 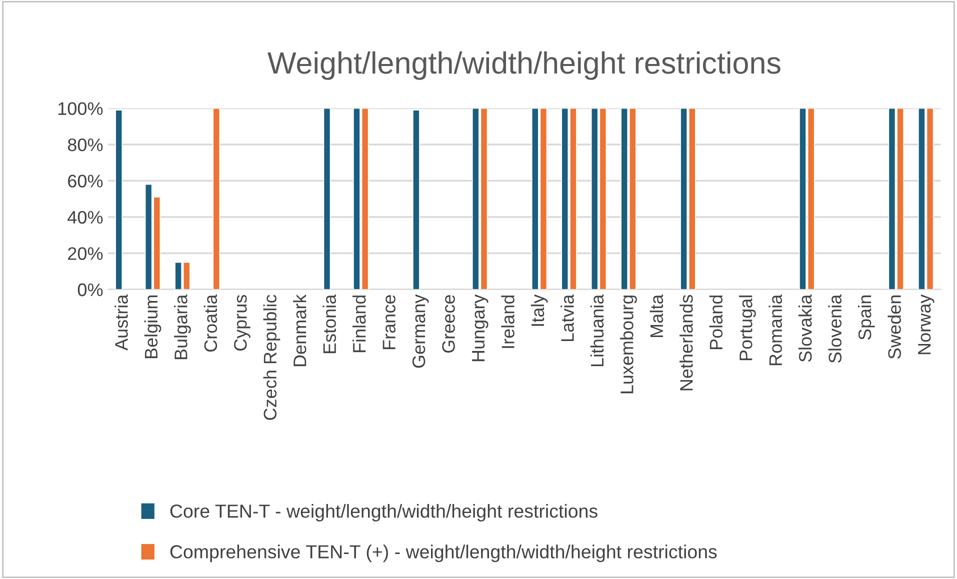 I want to click on x-tick-label: Bulgaria, so click(x=182, y=327).